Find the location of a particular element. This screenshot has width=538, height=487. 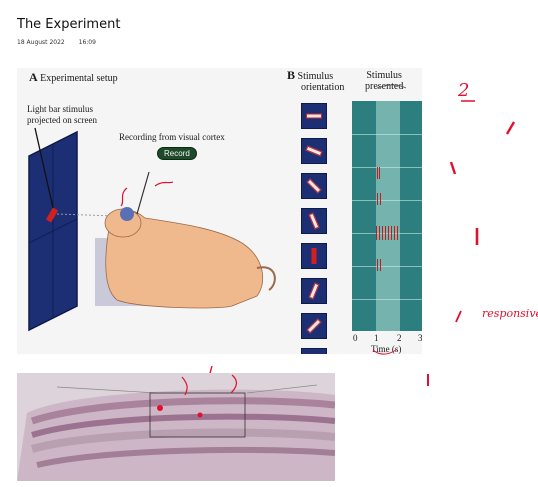

spike-raster is located at coordinates (387, 216).